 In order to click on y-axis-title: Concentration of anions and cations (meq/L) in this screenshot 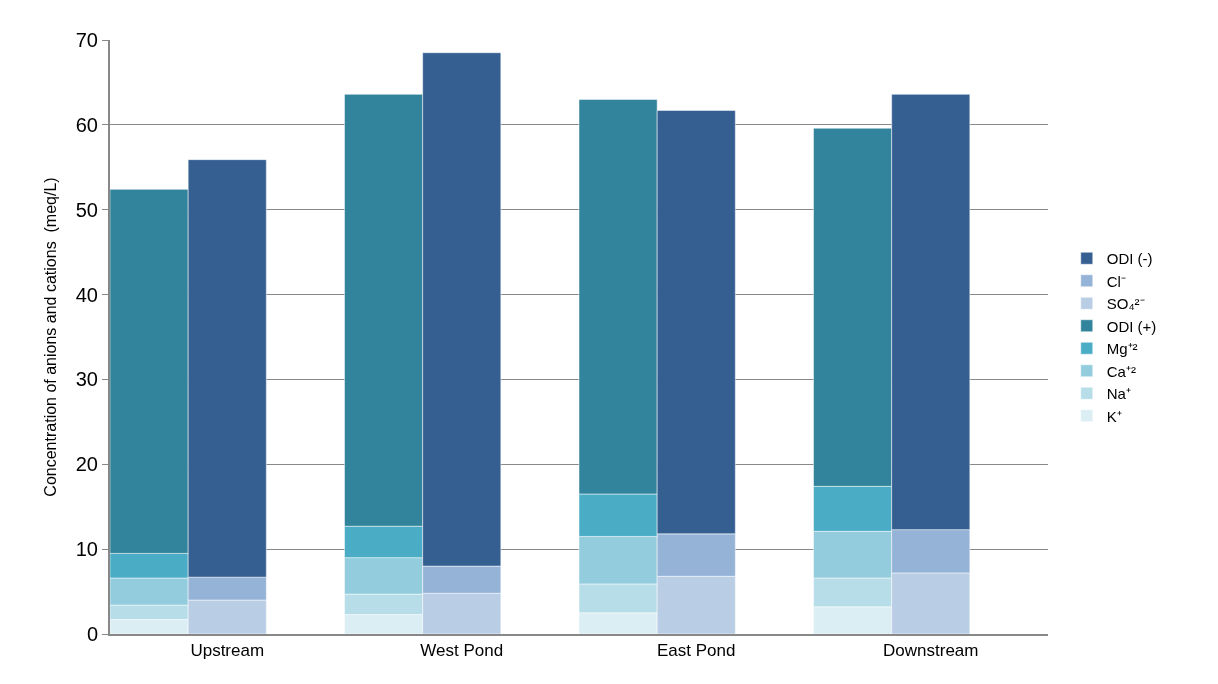, I will do `click(51, 337)`.